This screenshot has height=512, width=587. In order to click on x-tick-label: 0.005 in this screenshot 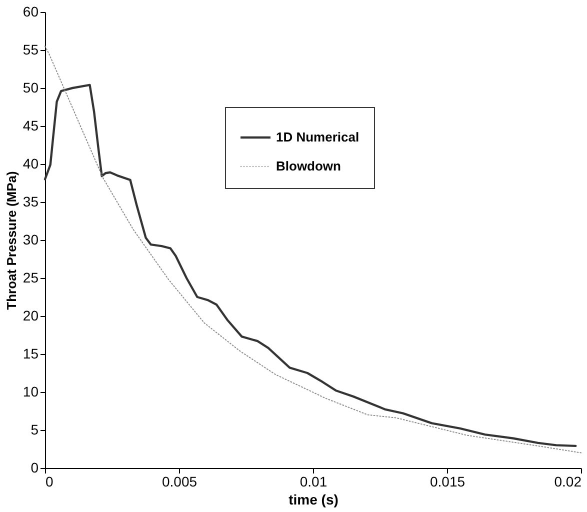, I will do `click(180, 482)`.